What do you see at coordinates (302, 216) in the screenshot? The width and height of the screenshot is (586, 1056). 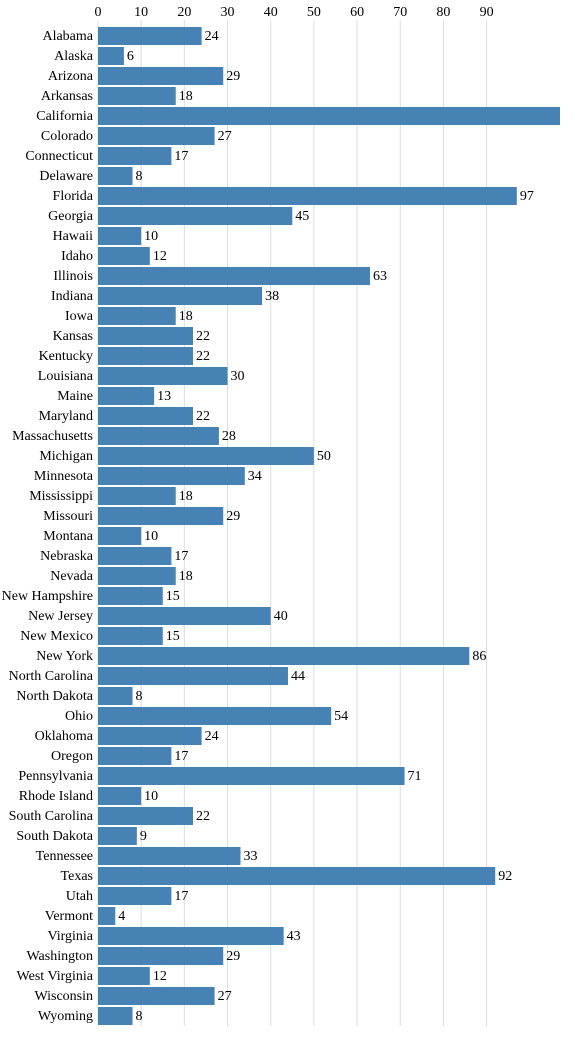 I see `value-label: 45` at bounding box center [302, 216].